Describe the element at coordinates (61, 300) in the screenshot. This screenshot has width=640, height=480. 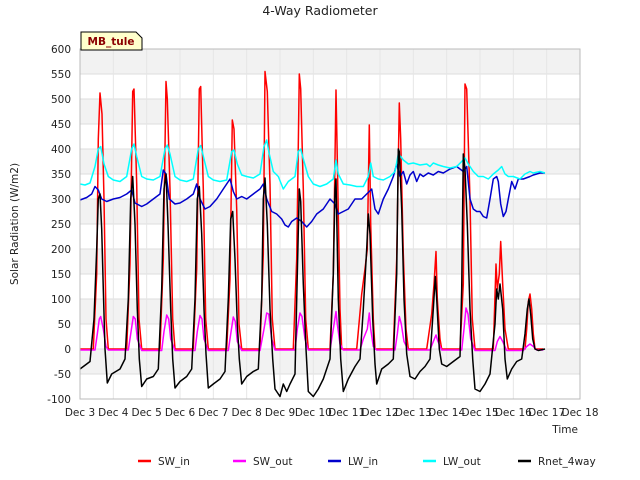
I see `y-tick-label: 100` at that location.